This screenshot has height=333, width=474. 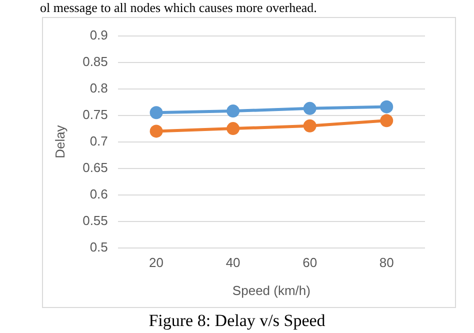 What do you see at coordinates (95, 114) in the screenshot?
I see `y-tick-label: 0.75` at bounding box center [95, 114].